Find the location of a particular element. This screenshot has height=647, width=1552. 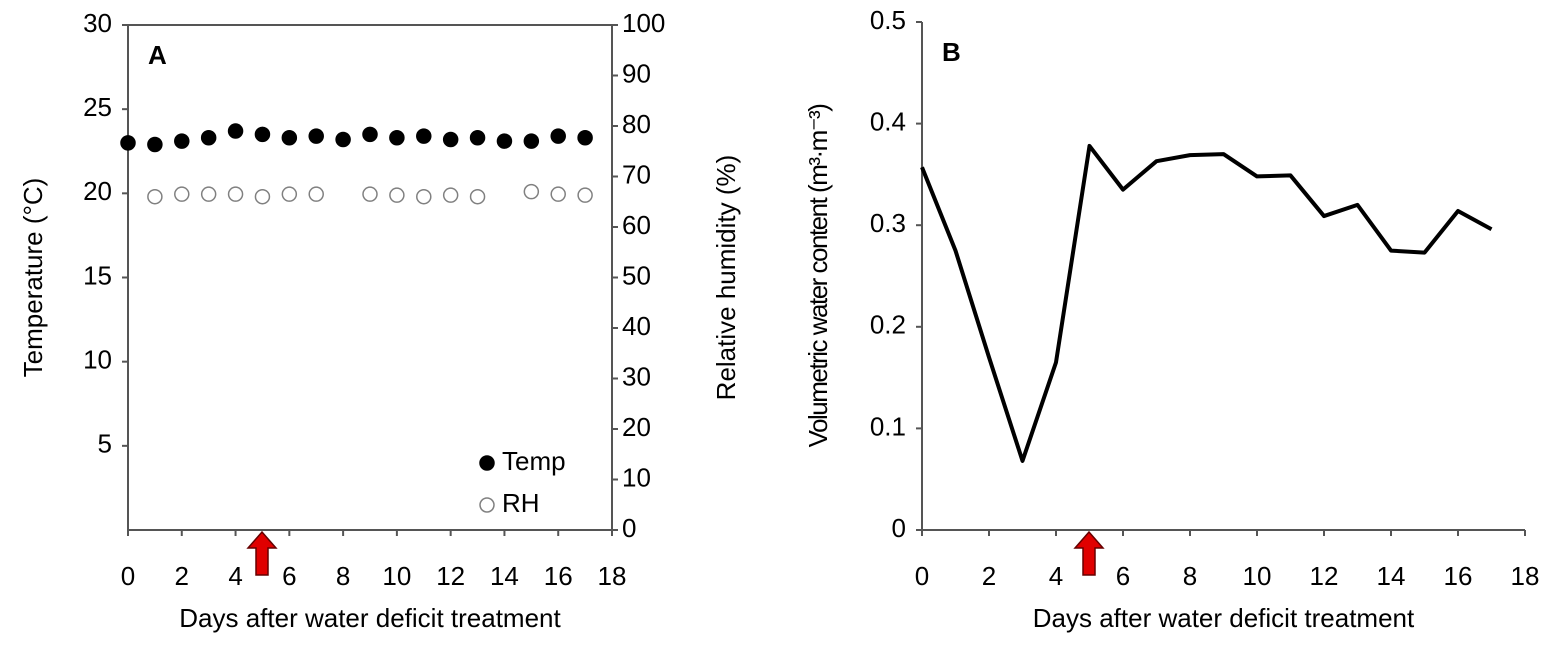

y2-tick-label: 20 is located at coordinates (636, 427).